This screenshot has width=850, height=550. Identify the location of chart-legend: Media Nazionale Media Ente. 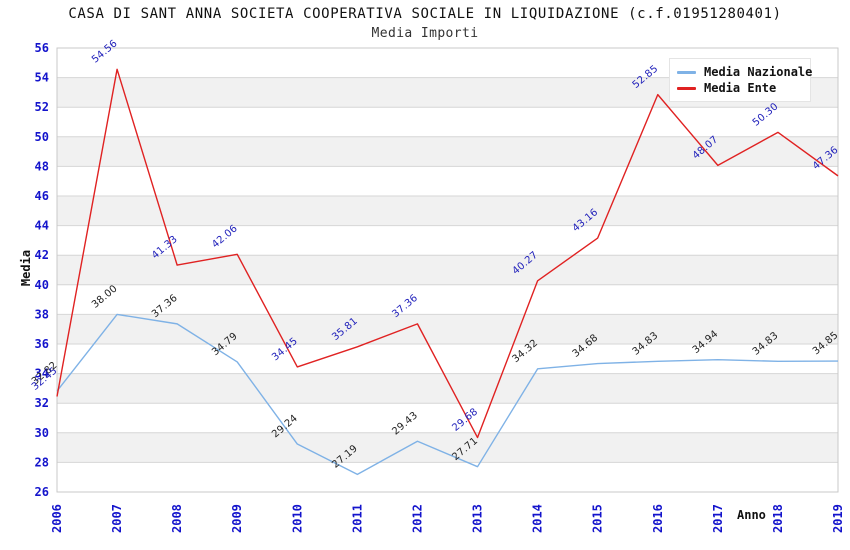
(740, 80).